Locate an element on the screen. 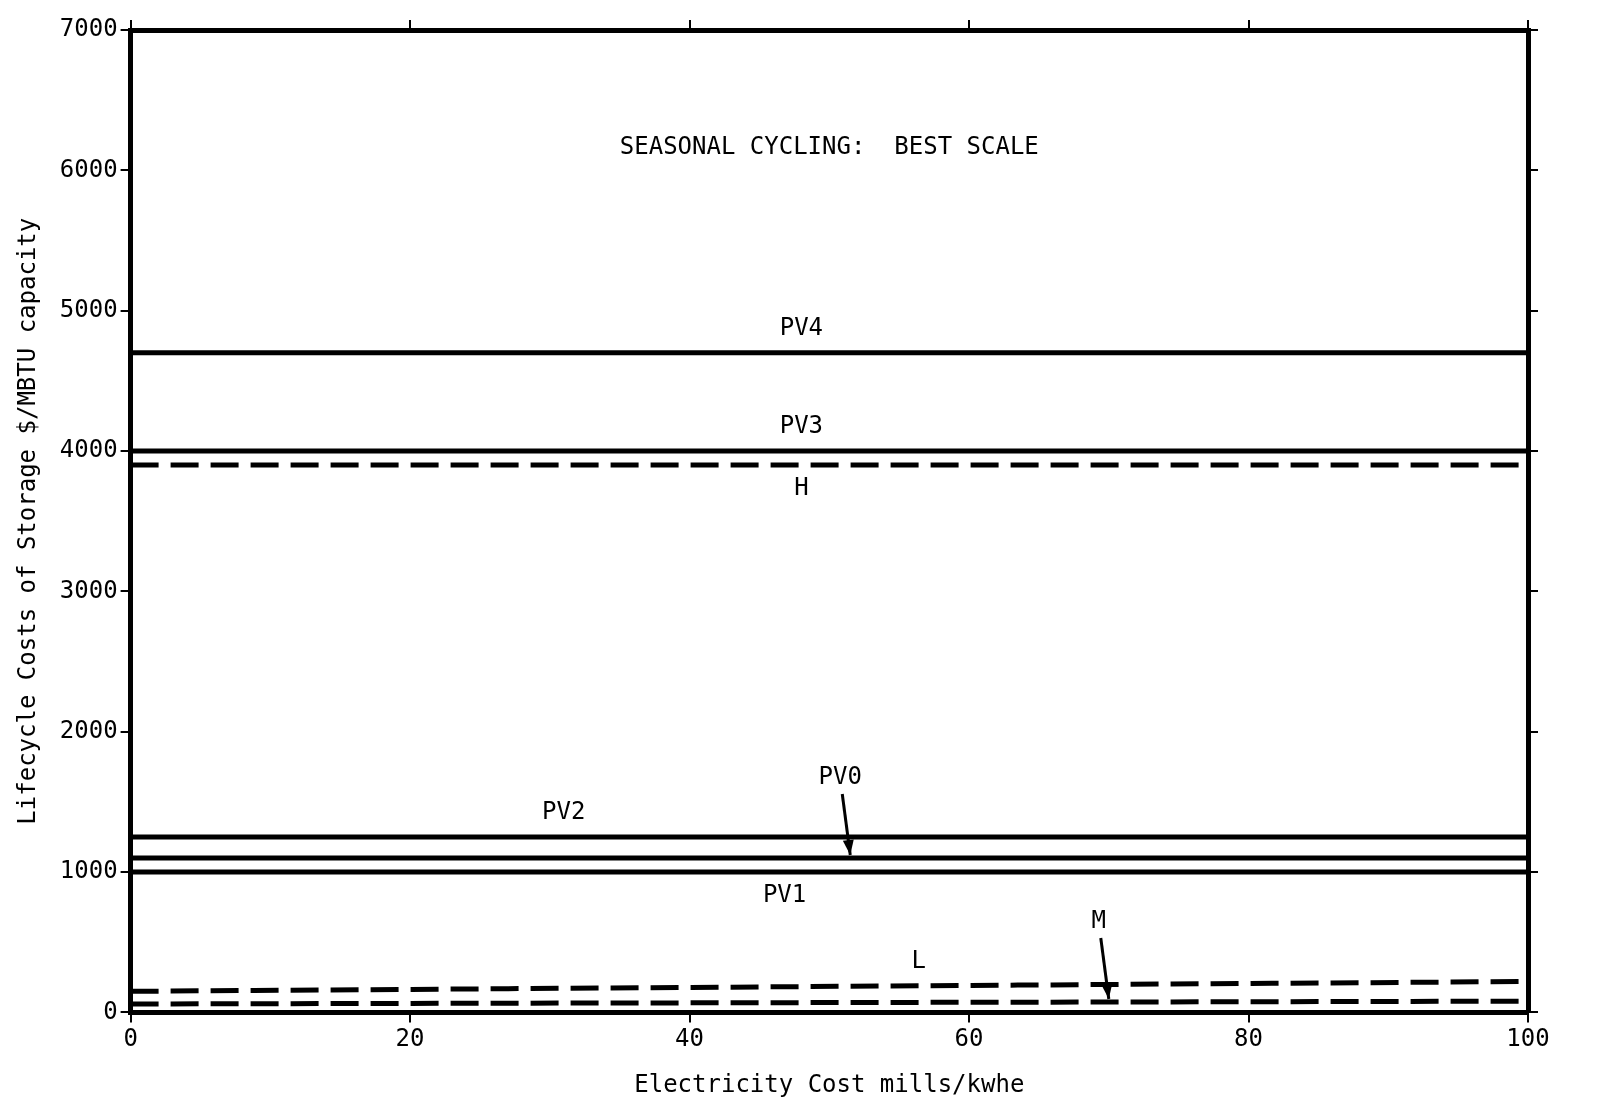 The height and width of the screenshot is (1114, 1618). y-axis-title: Lifecycle Costs of Storage $/MBTU capacity is located at coordinates (26, 521).